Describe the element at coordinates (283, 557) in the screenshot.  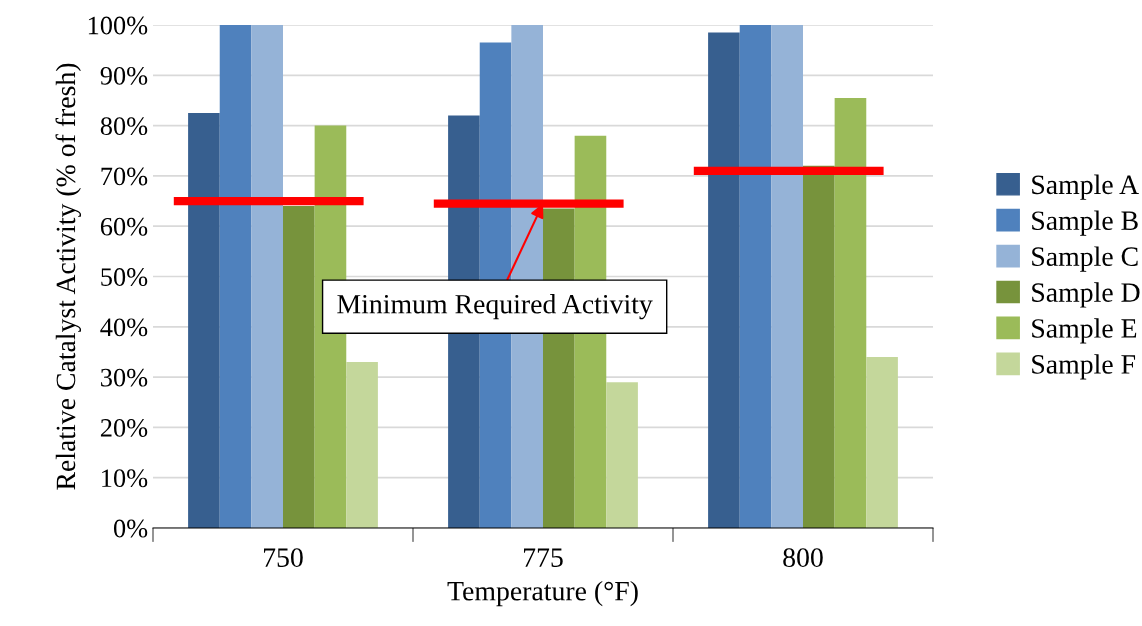
I see `x-tick-label: 750` at that location.